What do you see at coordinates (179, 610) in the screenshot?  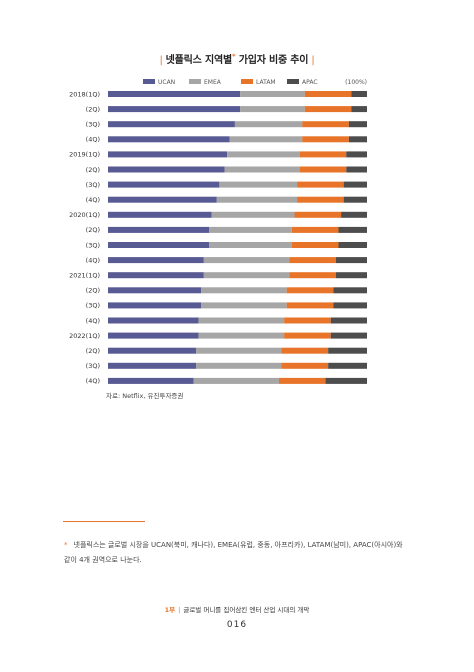 I see `running-sep: |` at bounding box center [179, 610].